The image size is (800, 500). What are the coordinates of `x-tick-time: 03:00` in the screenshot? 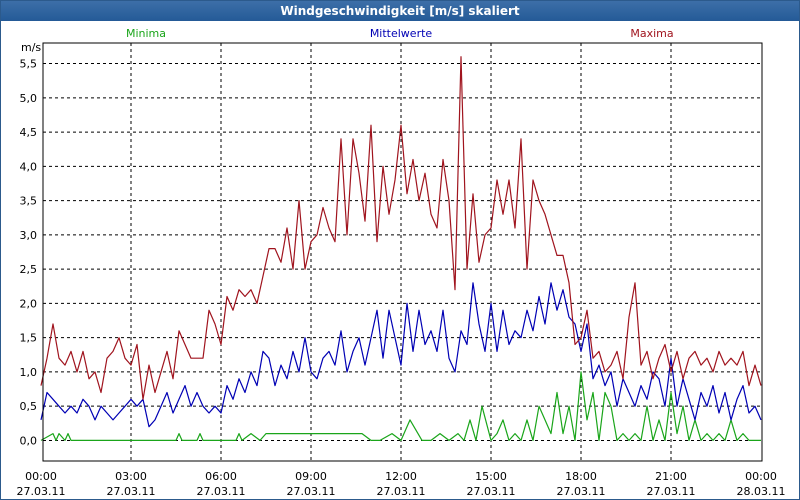 It's located at (131, 476).